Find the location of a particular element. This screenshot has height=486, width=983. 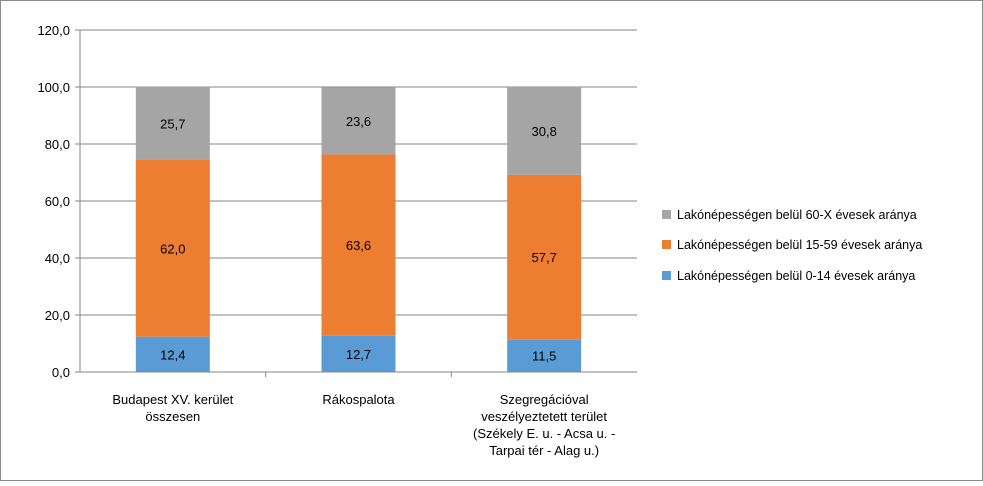

legend-label: Lakónépességen belül 0-14 évesek aránya is located at coordinates (796, 276).